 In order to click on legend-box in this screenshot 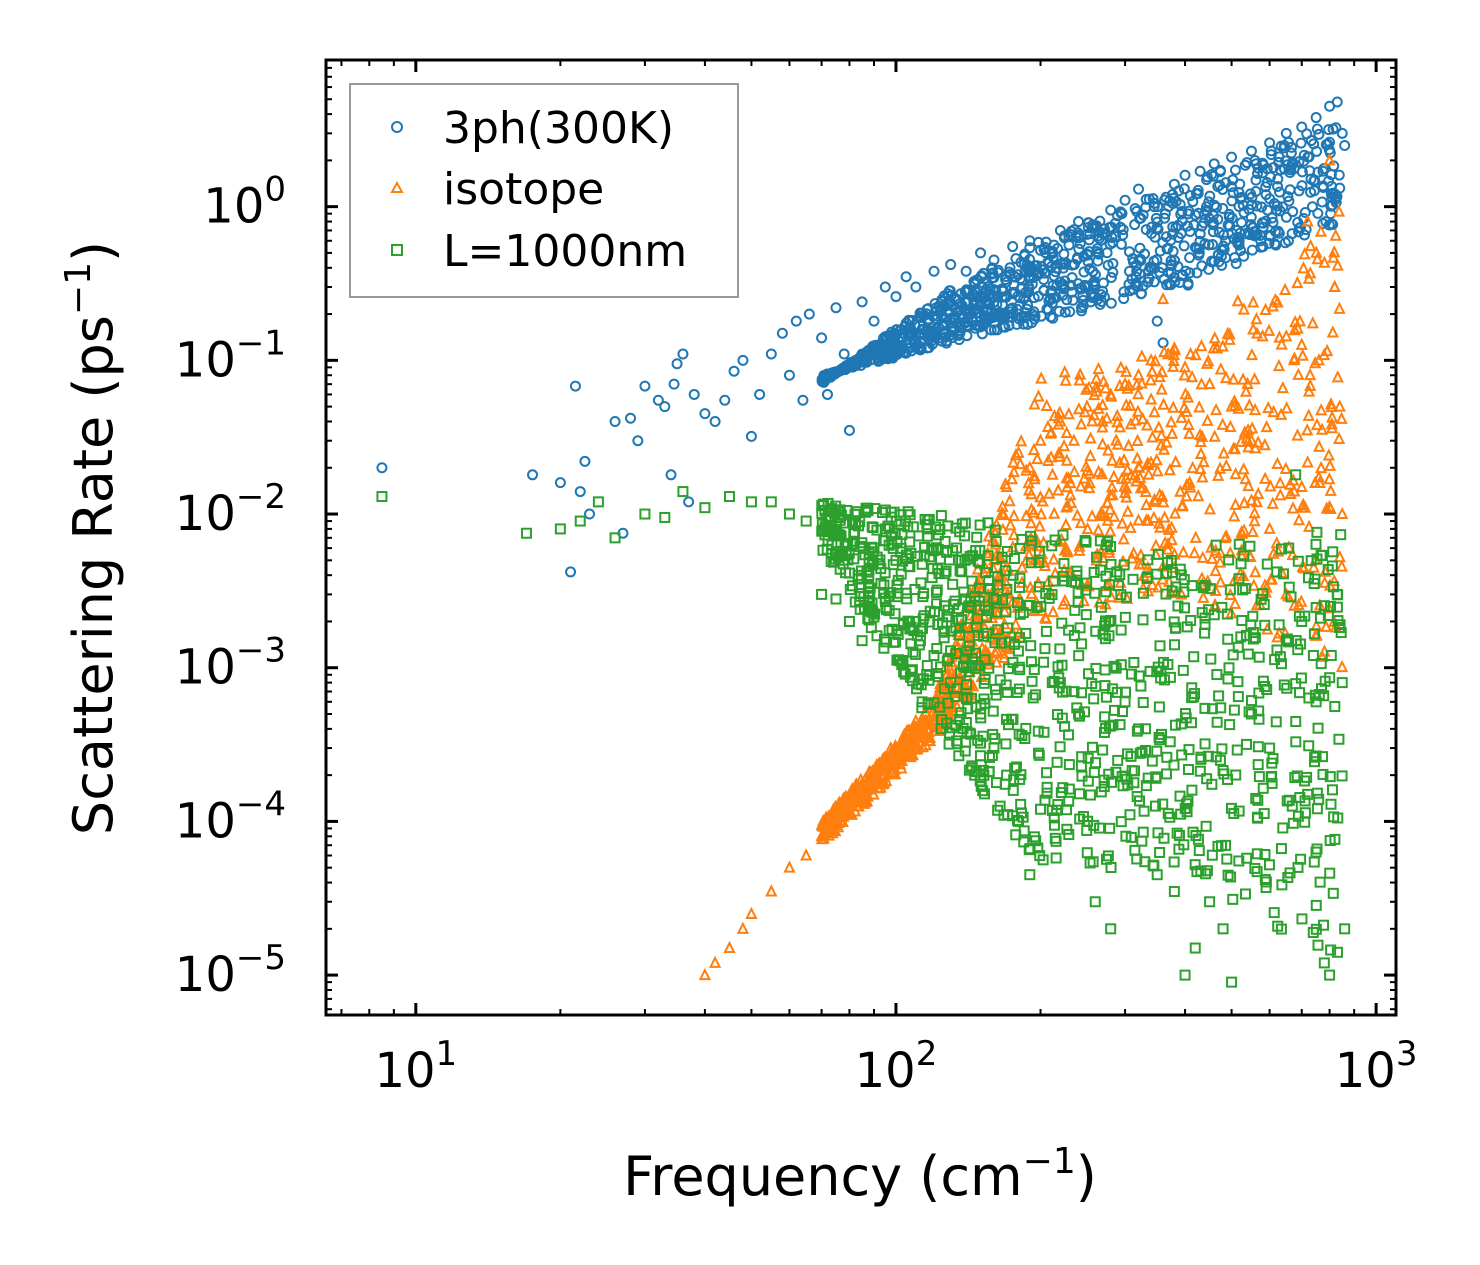, I will do `click(544, 190)`.